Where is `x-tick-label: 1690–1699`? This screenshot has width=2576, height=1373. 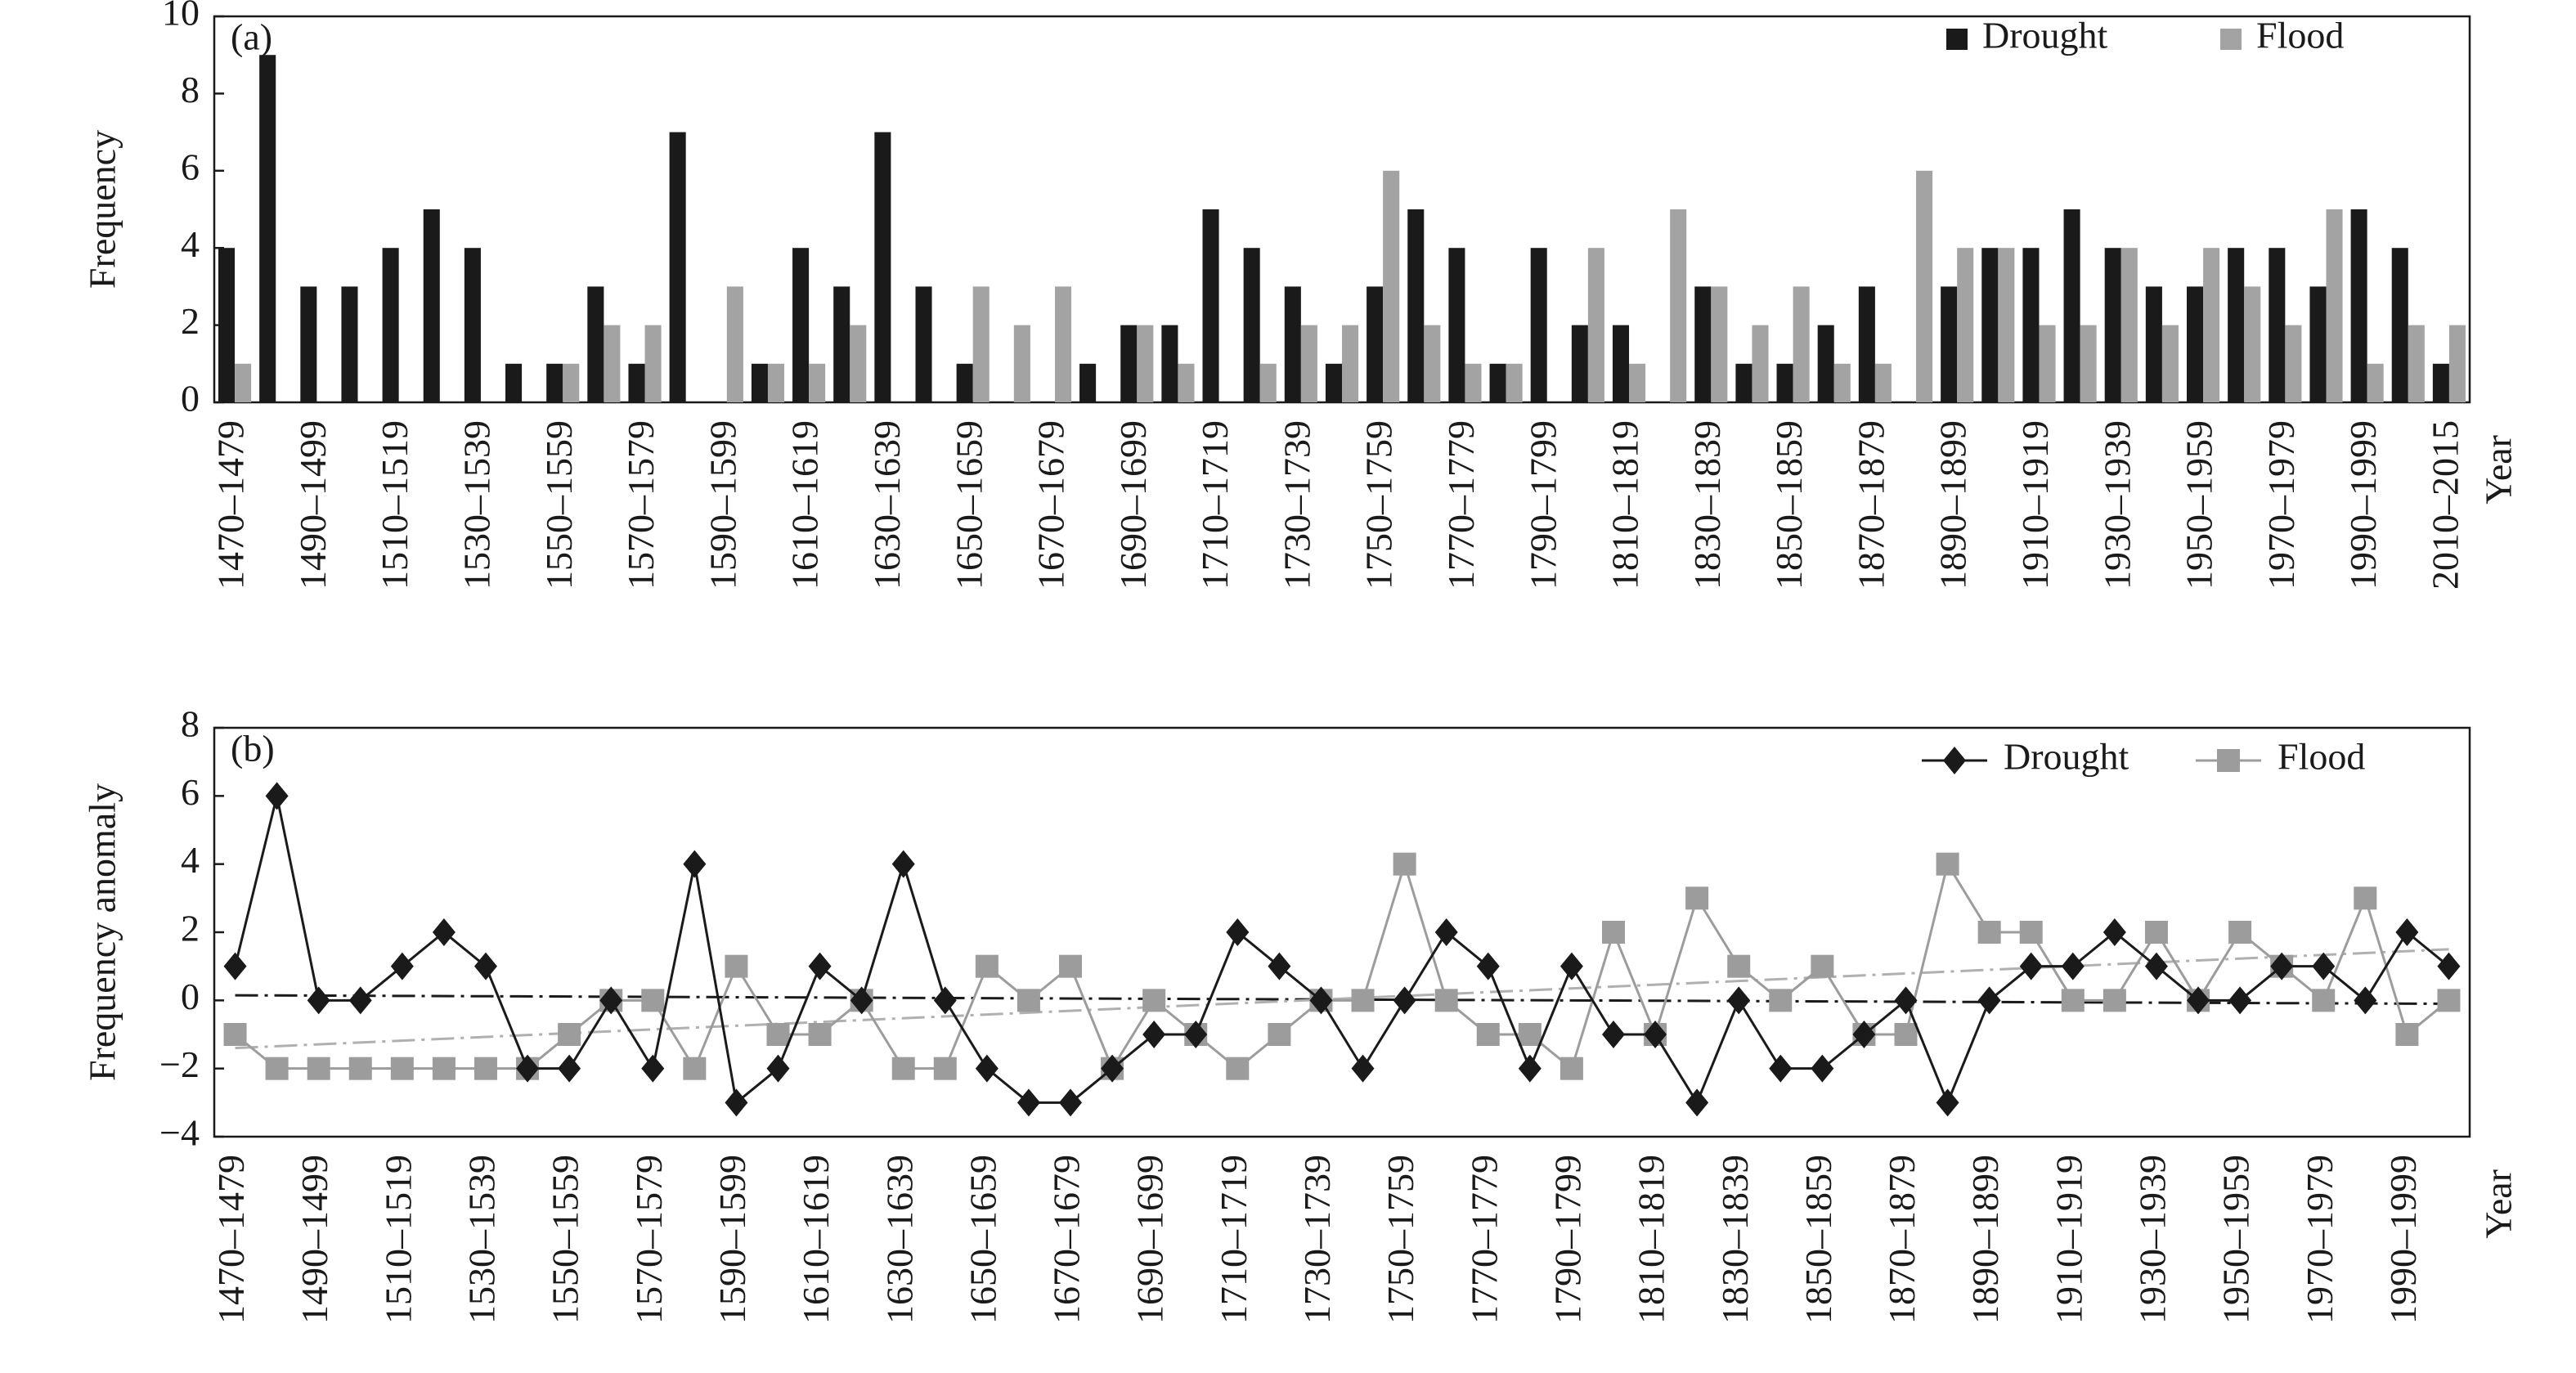 x-tick-label: 1690–1699 is located at coordinates (1150, 1239).